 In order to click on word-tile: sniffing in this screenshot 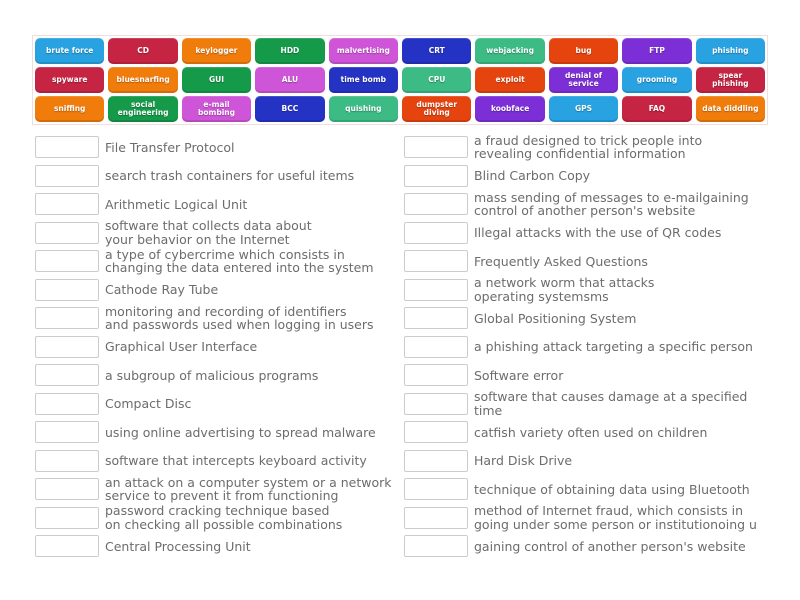, I will do `click(70, 109)`.